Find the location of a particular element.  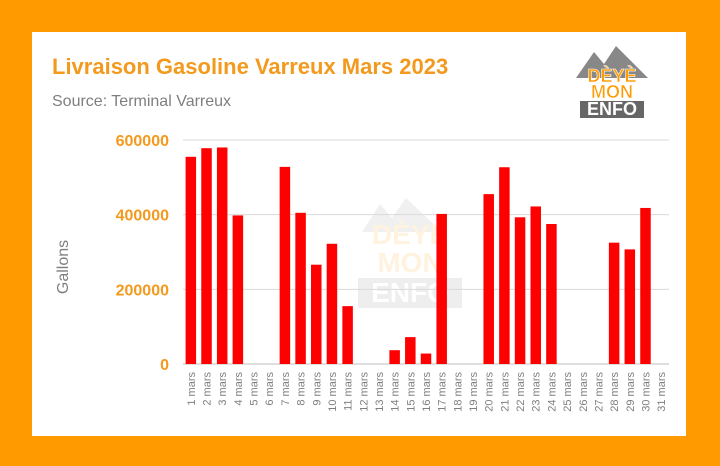

x-tick-label: 30 mars is located at coordinates (646, 392).